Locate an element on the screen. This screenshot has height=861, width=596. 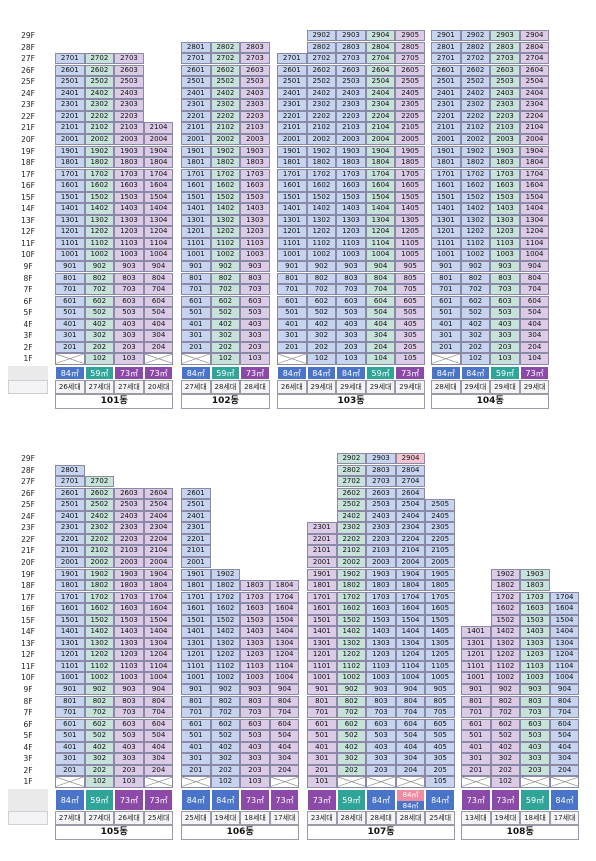
unit-cell: 2603 is located at coordinates (351, 70).